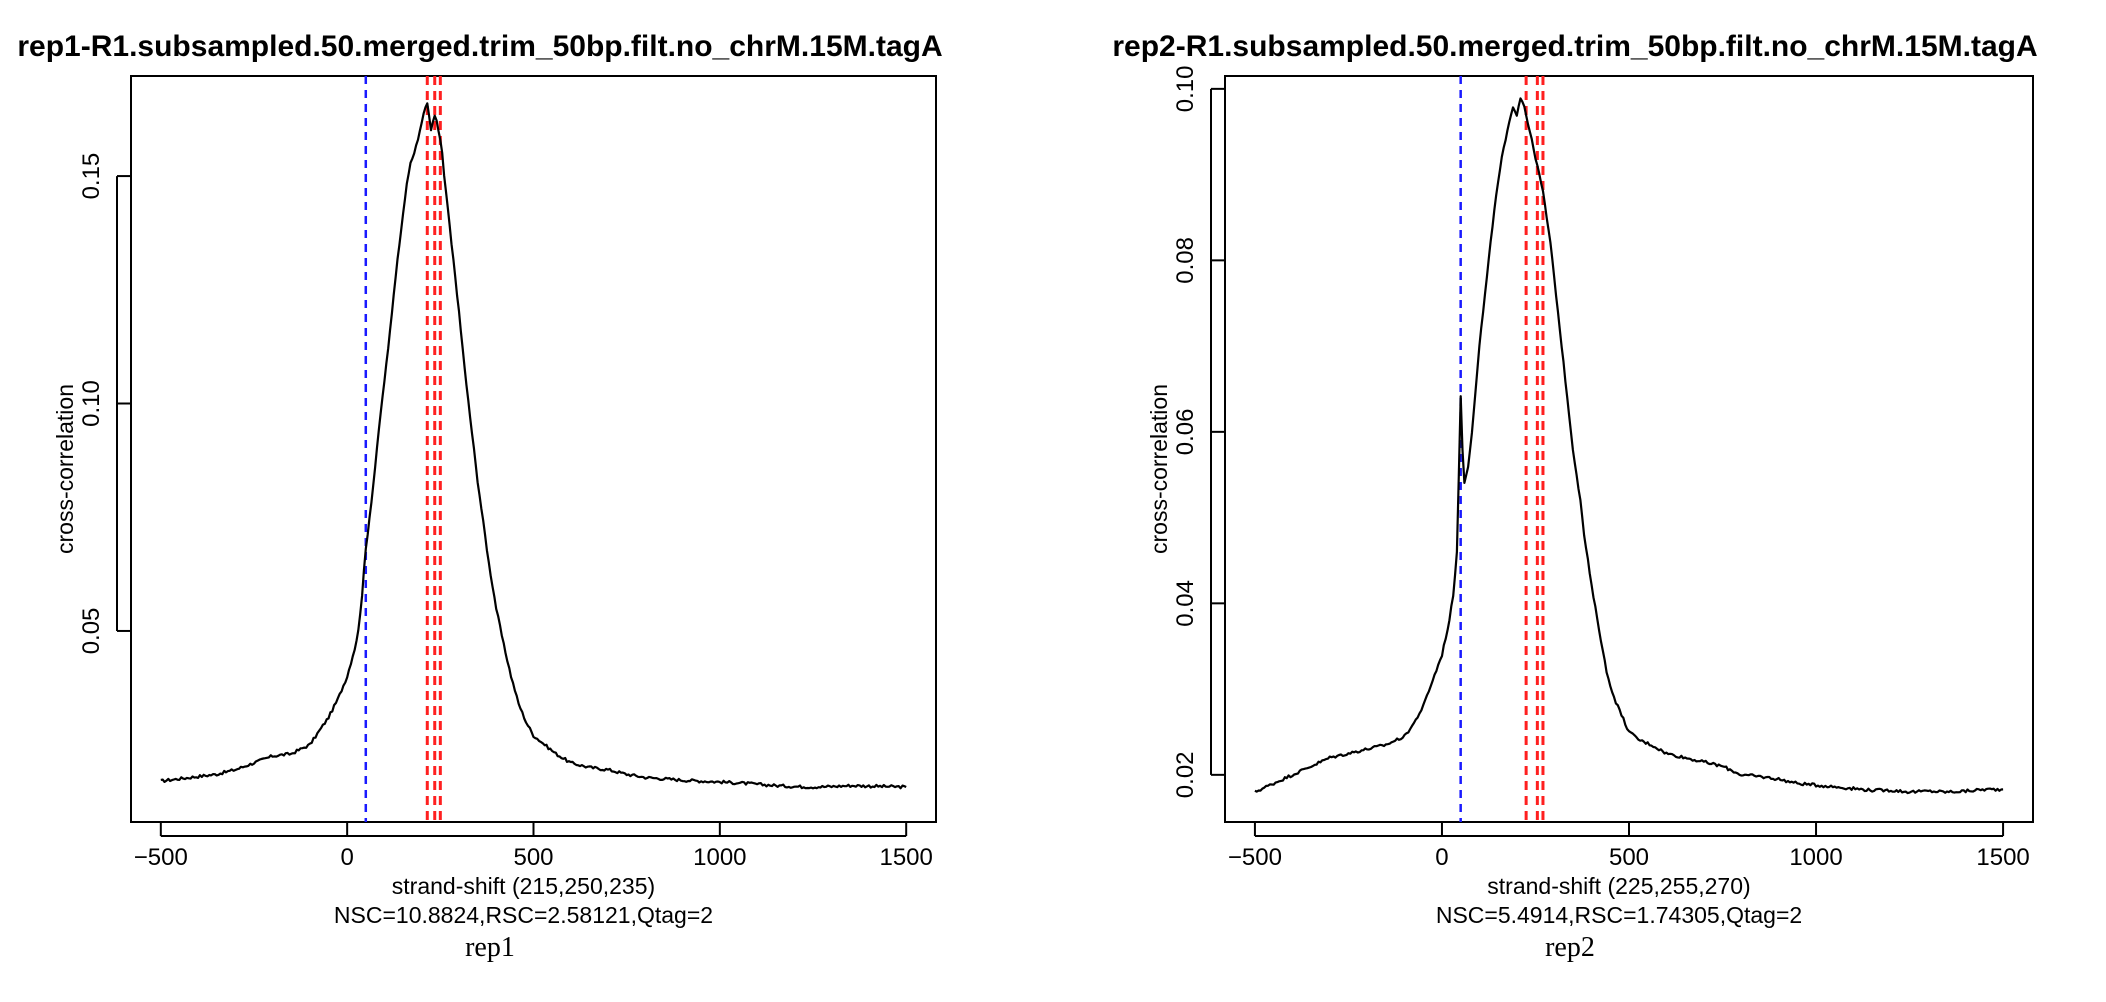 The width and height of the screenshot is (2106, 1002). I want to click on y-tick-label: 0.06, so click(1185, 431).